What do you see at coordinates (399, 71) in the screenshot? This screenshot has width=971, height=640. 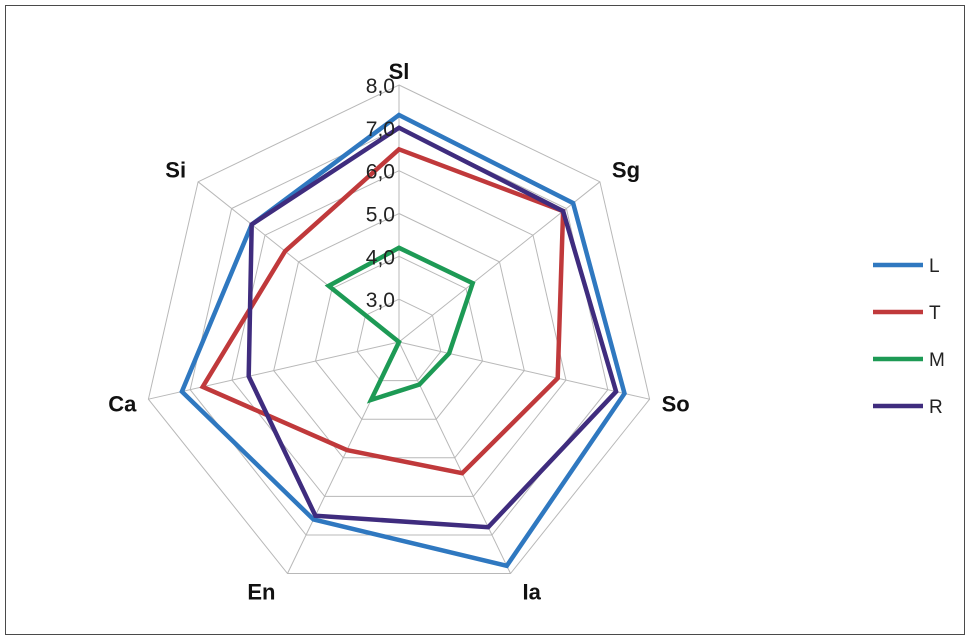 I see `category-label-sl: Sl` at bounding box center [399, 71].